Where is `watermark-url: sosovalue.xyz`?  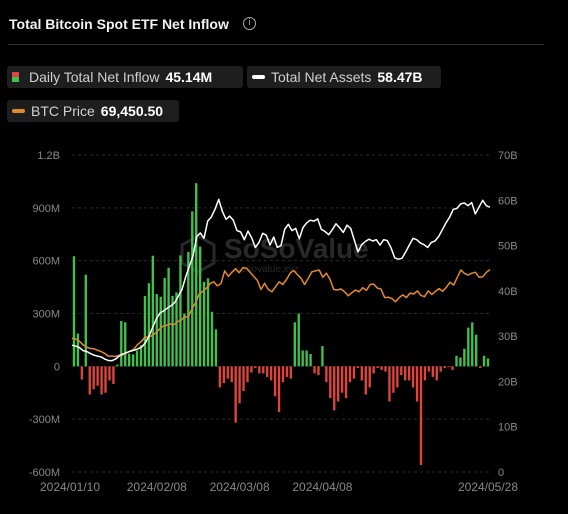 watermark-url: sosovalue.xyz is located at coordinates (267, 269).